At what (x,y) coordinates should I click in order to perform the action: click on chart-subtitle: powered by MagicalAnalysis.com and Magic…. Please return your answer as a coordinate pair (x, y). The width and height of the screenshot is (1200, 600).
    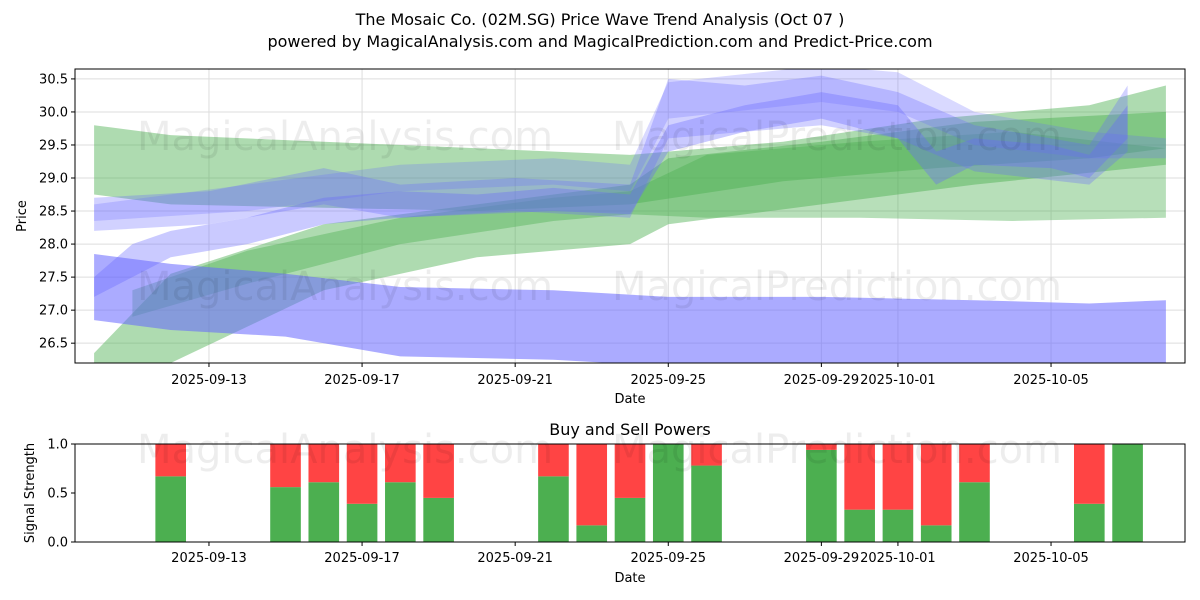
    Looking at the image, I should click on (599, 41).